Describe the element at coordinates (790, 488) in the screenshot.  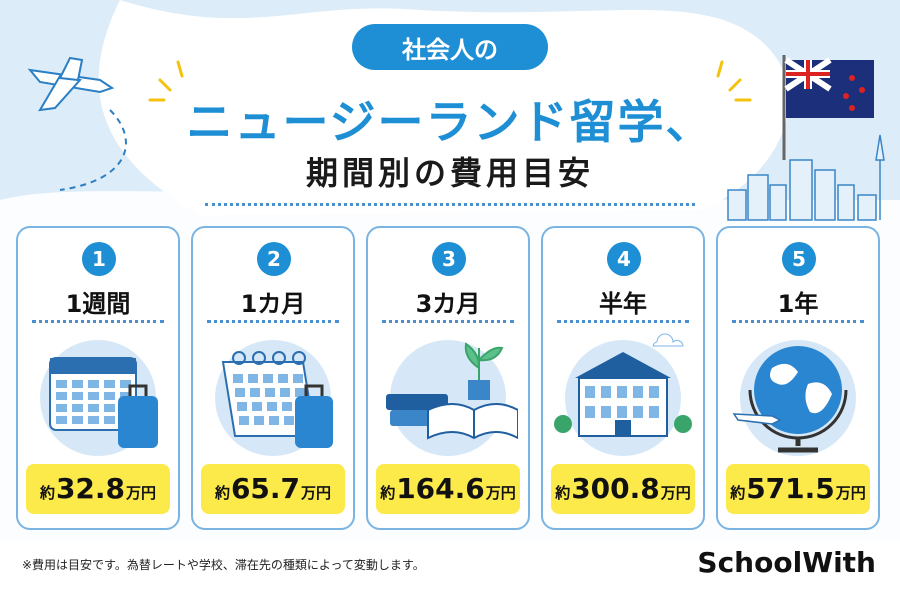
I see `price-amount: 571.5` at that location.